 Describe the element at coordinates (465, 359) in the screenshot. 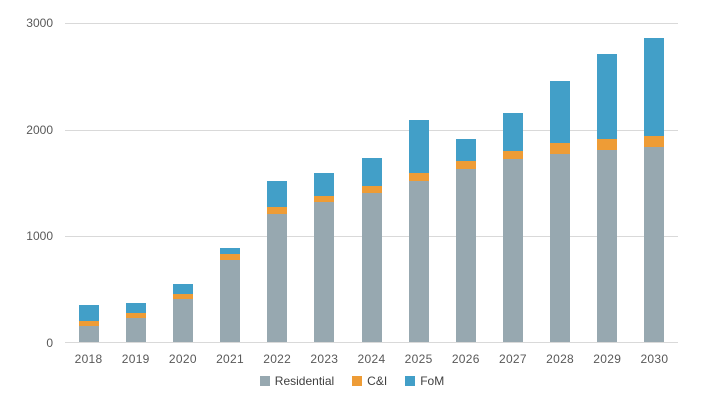

I see `x-axis-tick-label: 2026` at that location.